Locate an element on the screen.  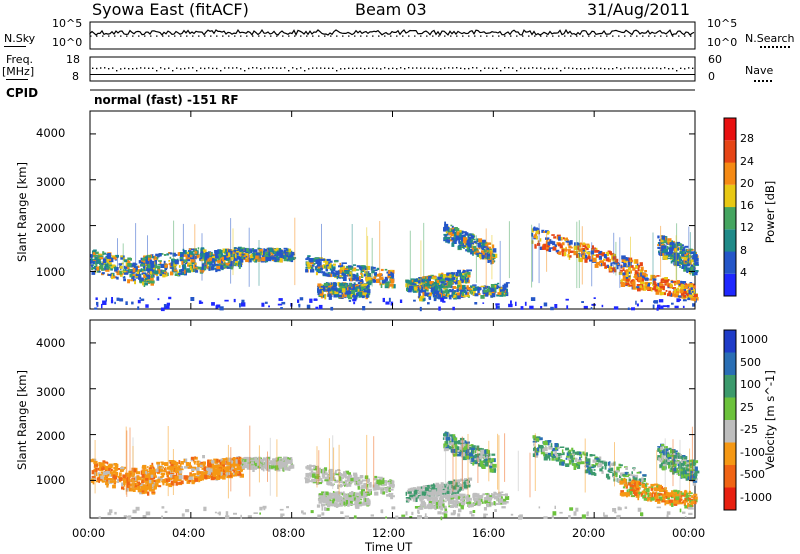
scatter-streak is located at coordinates (424, 251).